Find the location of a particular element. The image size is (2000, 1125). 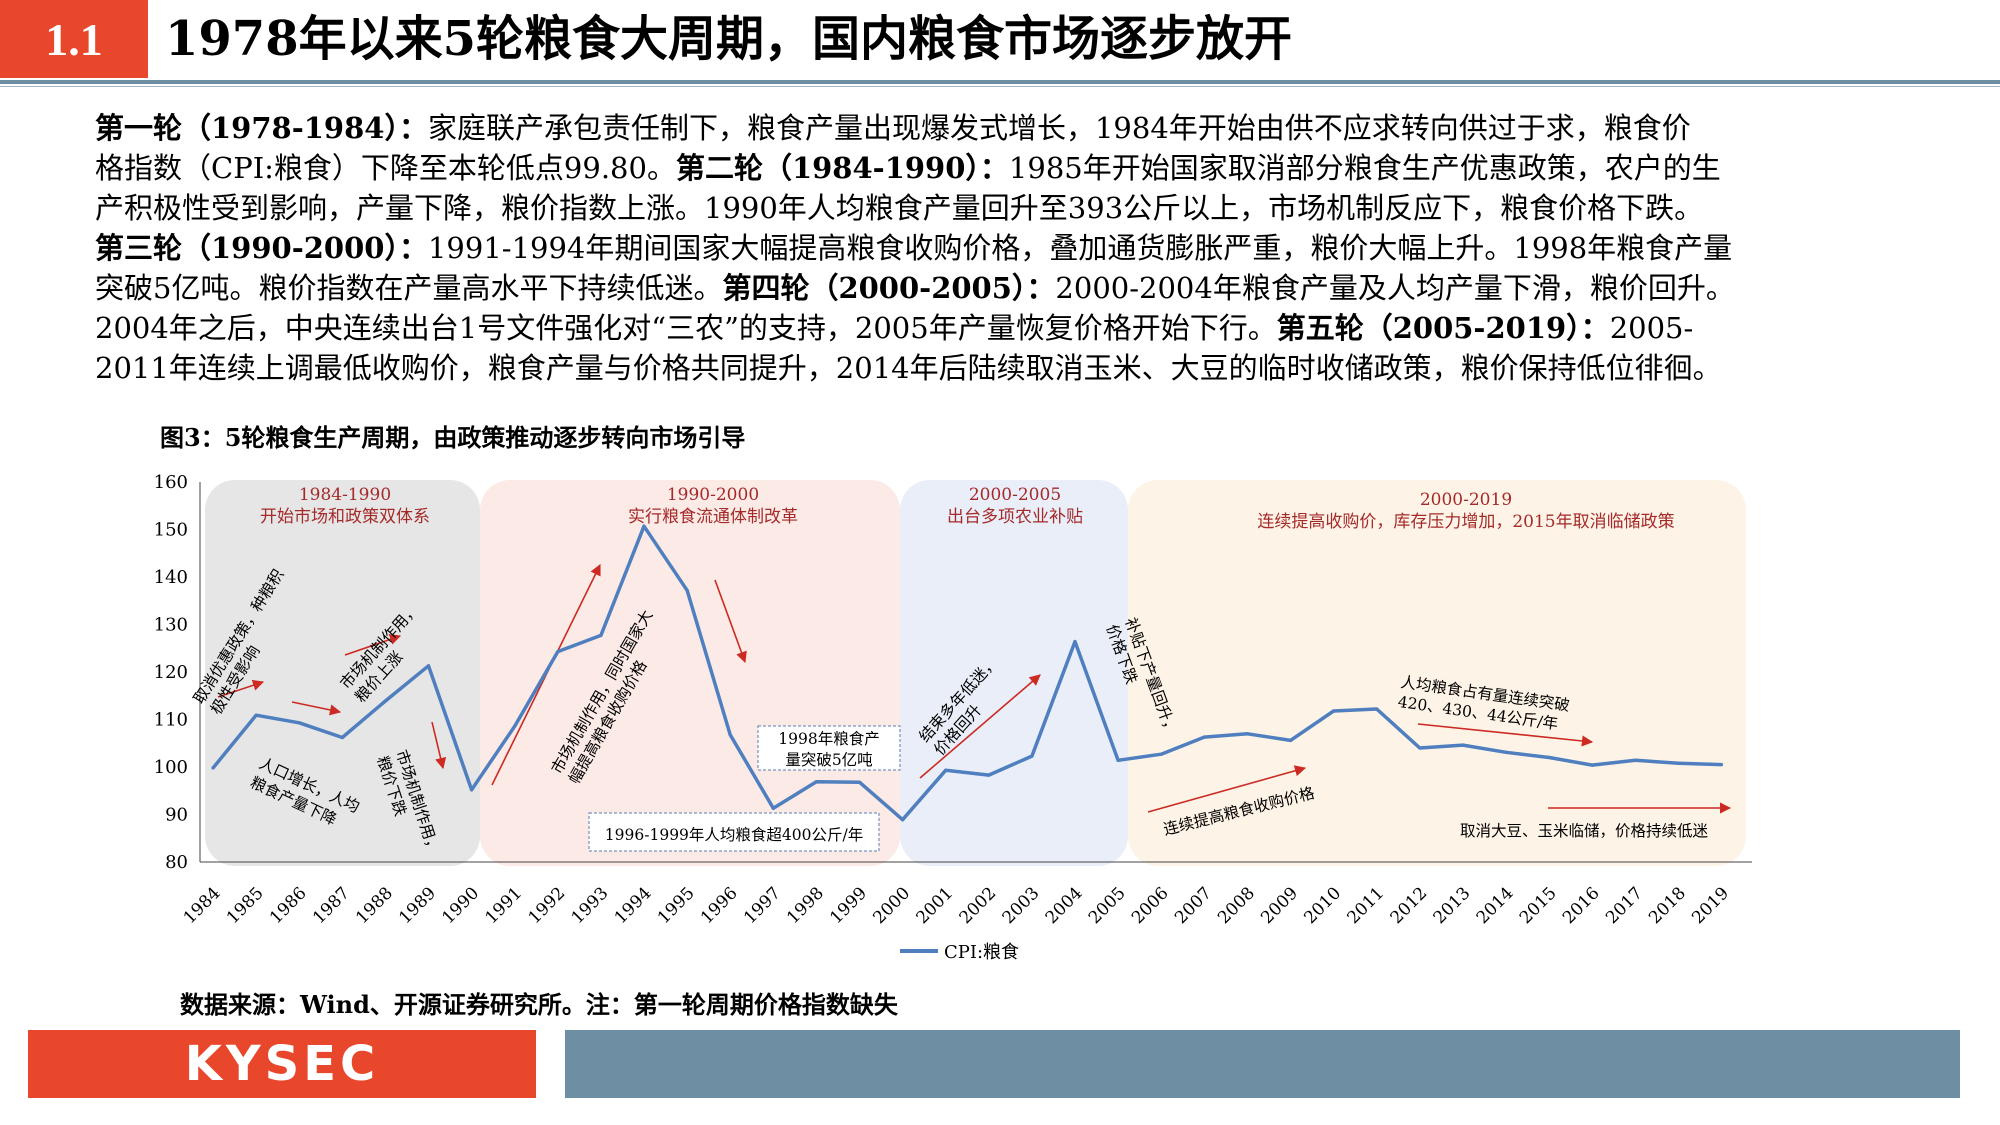

period-range-label: 2000-2019 is located at coordinates (1466, 500).